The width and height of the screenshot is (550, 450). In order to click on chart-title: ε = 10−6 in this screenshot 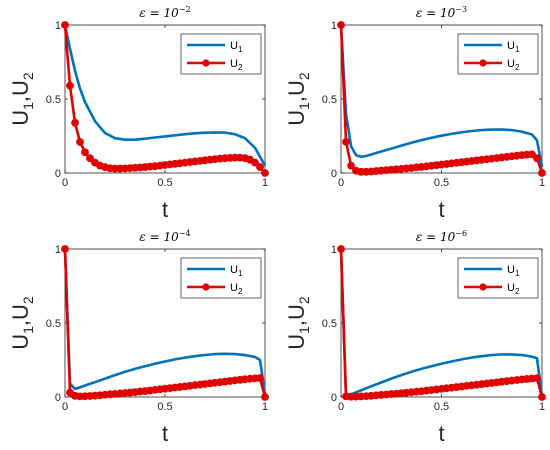, I will do `click(441, 236)`.